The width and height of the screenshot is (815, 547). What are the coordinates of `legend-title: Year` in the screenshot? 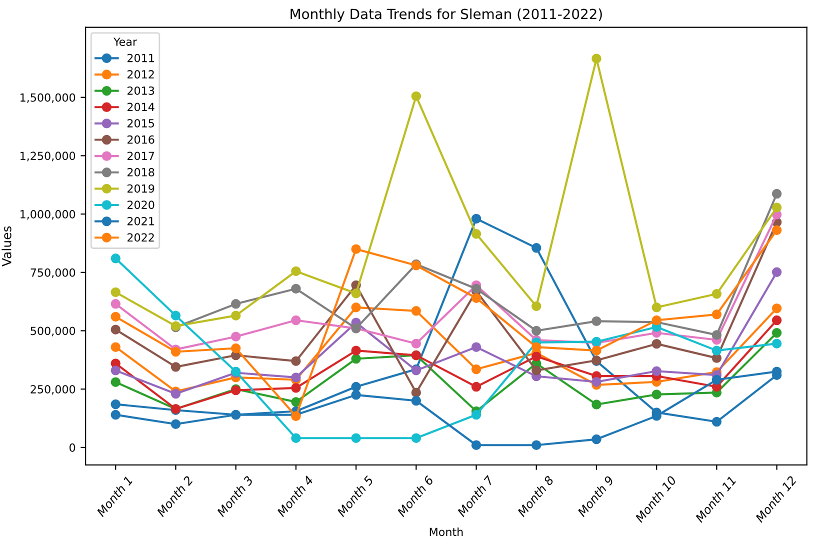 It's located at (125, 42).